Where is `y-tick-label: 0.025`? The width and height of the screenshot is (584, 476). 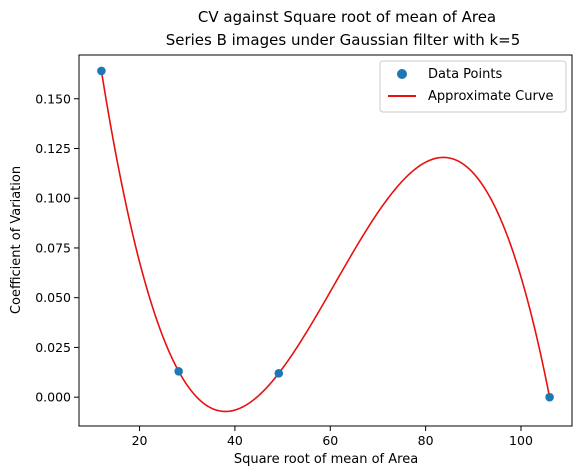
y-tick-label: 0.025 is located at coordinates (53, 347).